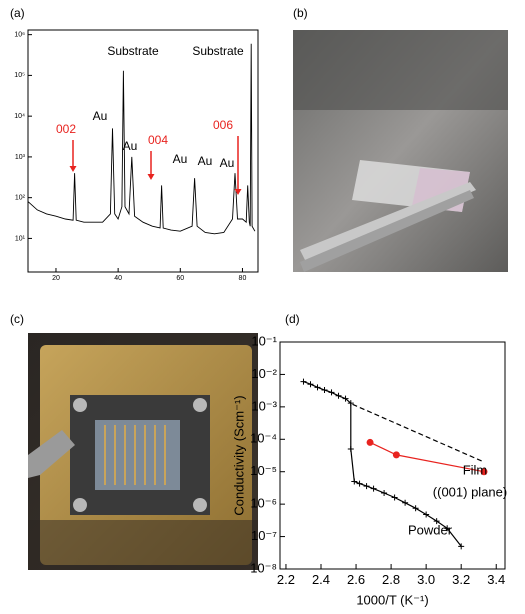 The image size is (525, 614). I want to click on annotation: 004, so click(158, 140).